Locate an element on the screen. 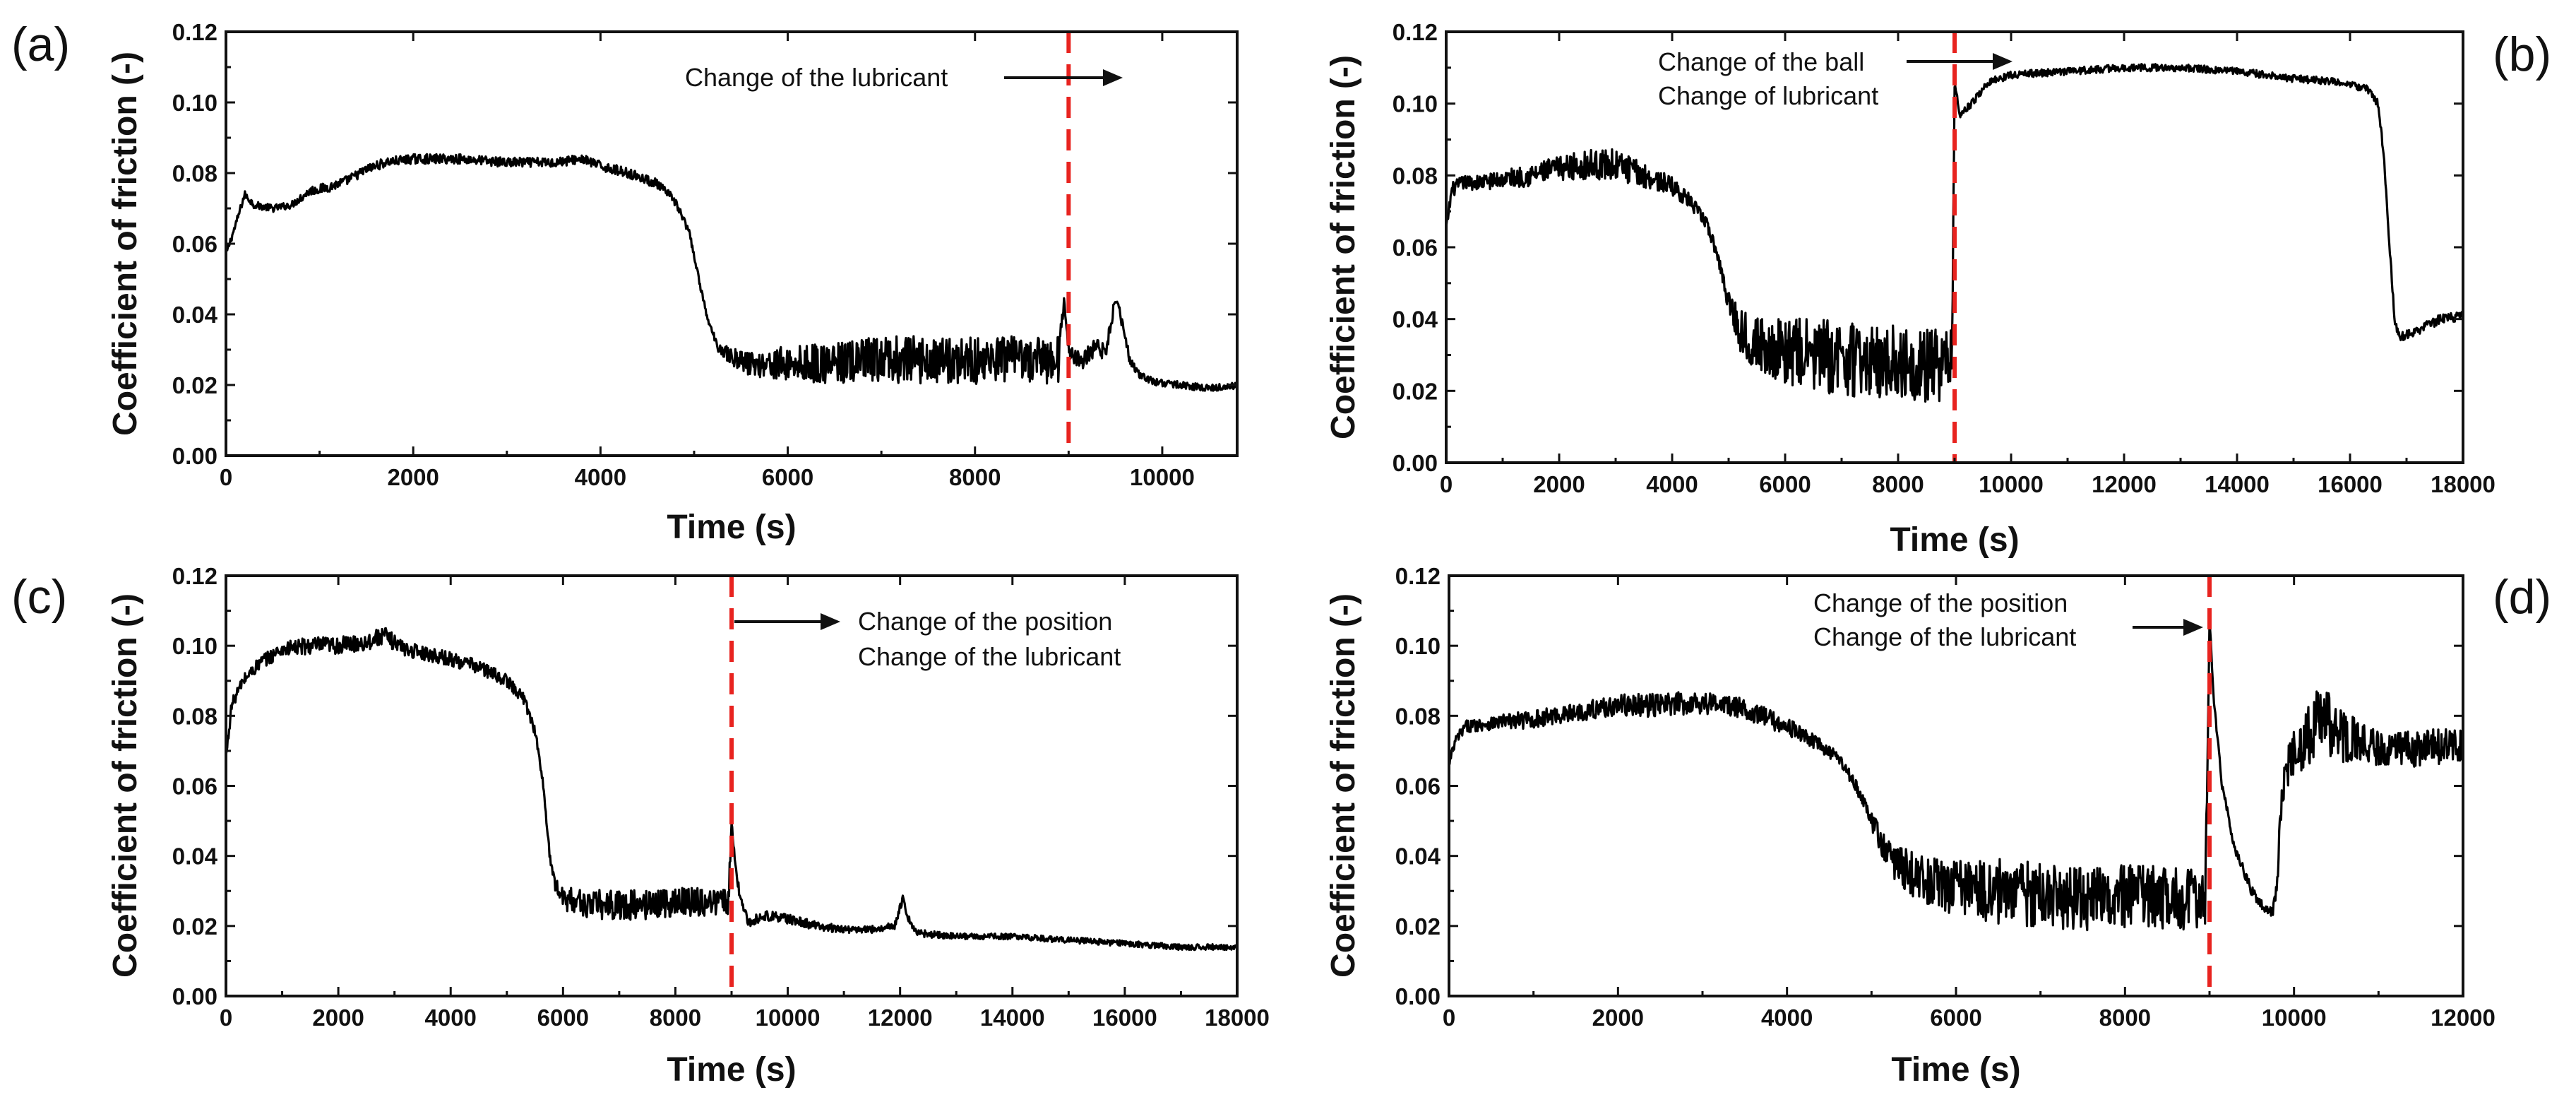 This screenshot has width=2576, height=1102. annotation-change-of-lubricant: Change of the lubricant is located at coordinates (816, 77).